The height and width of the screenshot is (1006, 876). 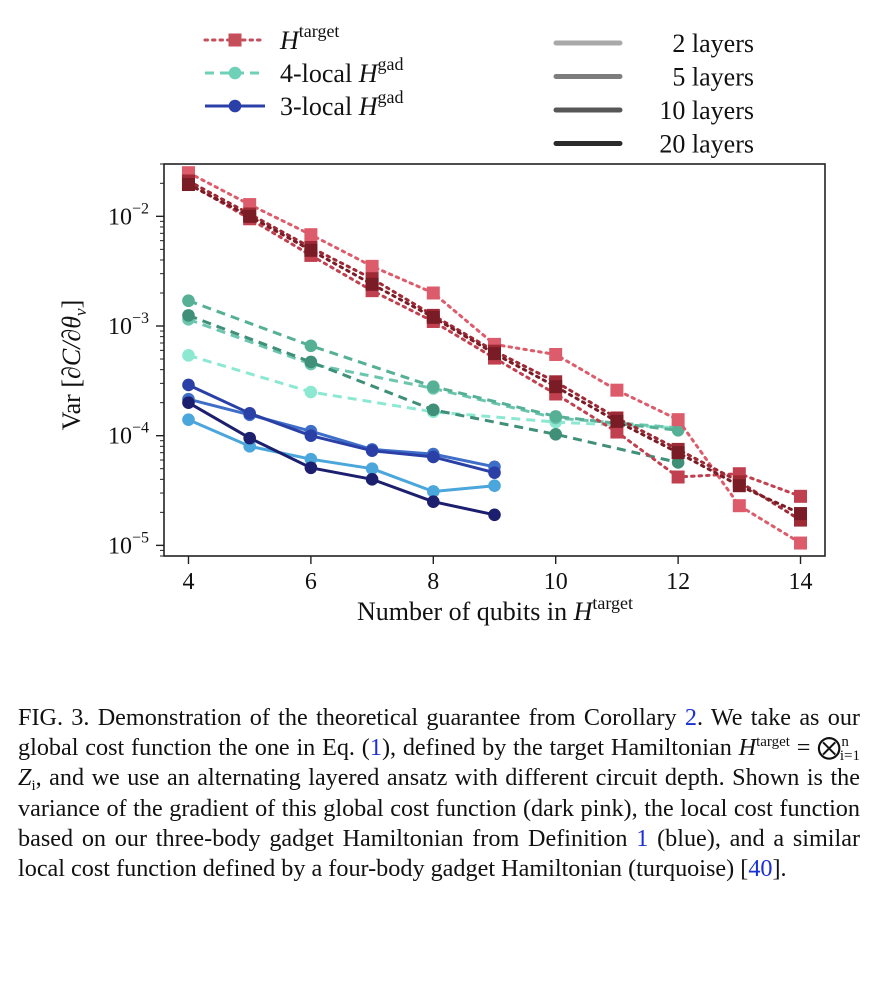 I want to click on series-gad3-20-layers, so click(x=341, y=459).